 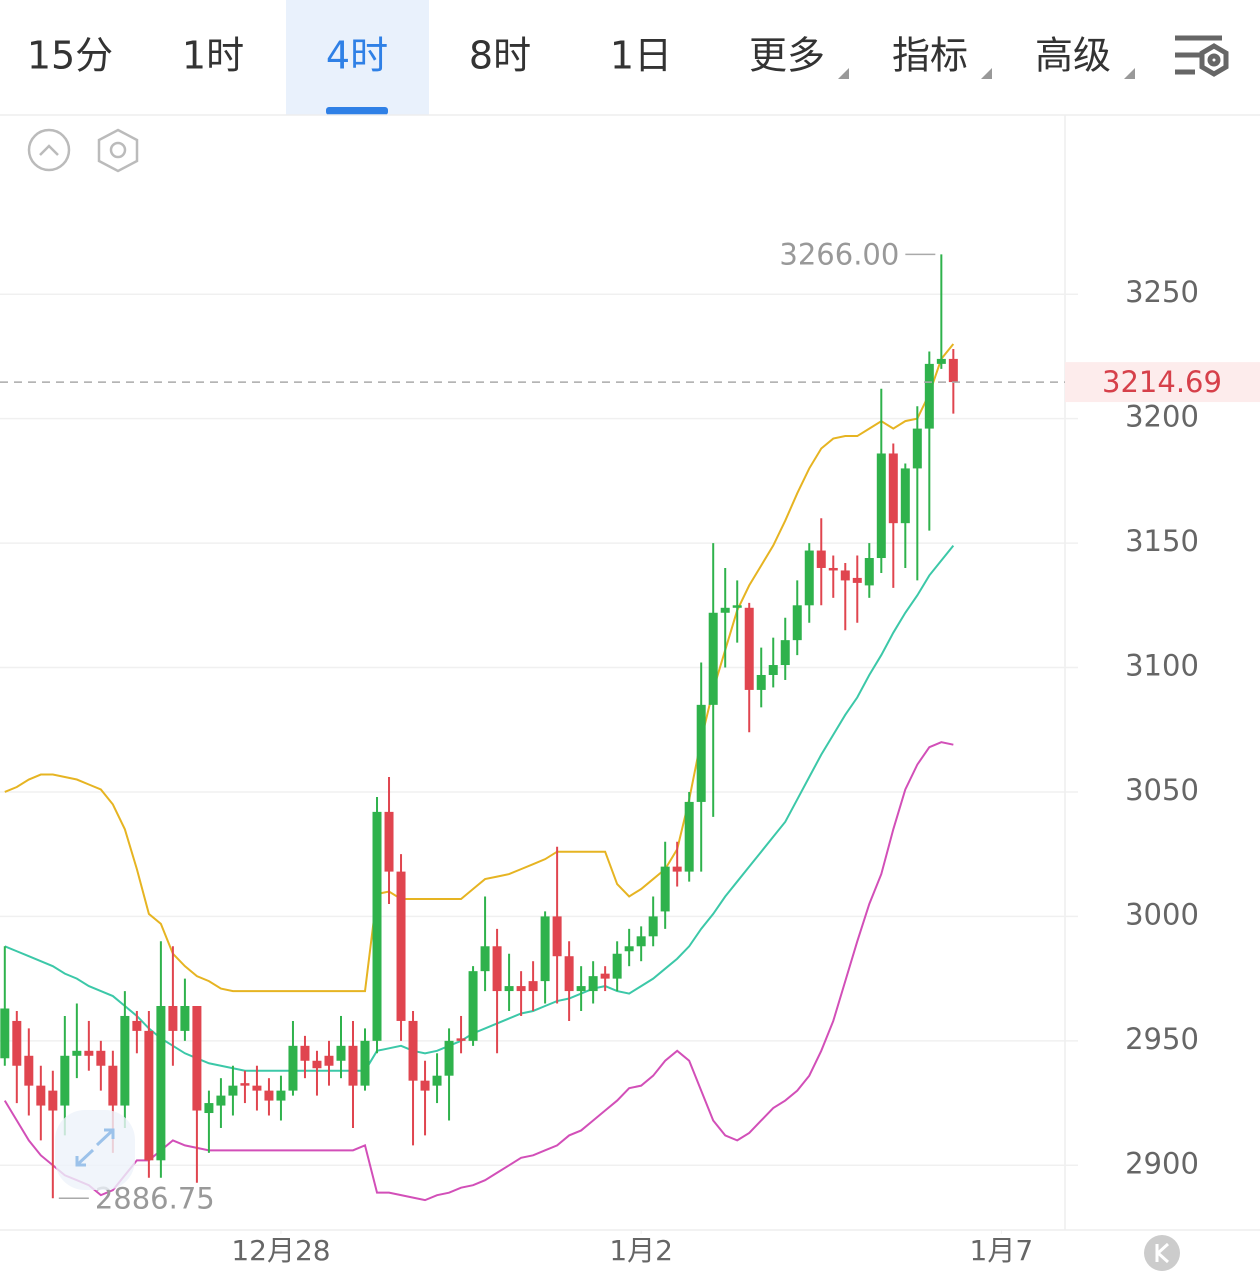 What do you see at coordinates (1162, 1253) in the screenshot?
I see `k-line-icon` at bounding box center [1162, 1253].